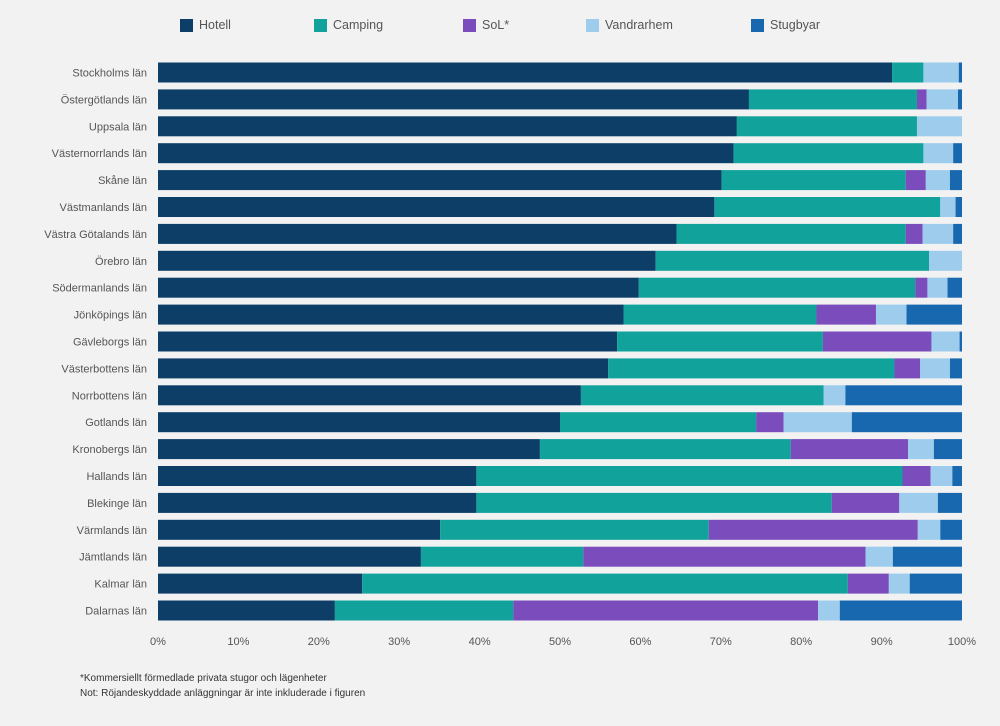 The image size is (1000, 726). What do you see at coordinates (116, 477) in the screenshot?
I see `category-label: Hallands län` at bounding box center [116, 477].